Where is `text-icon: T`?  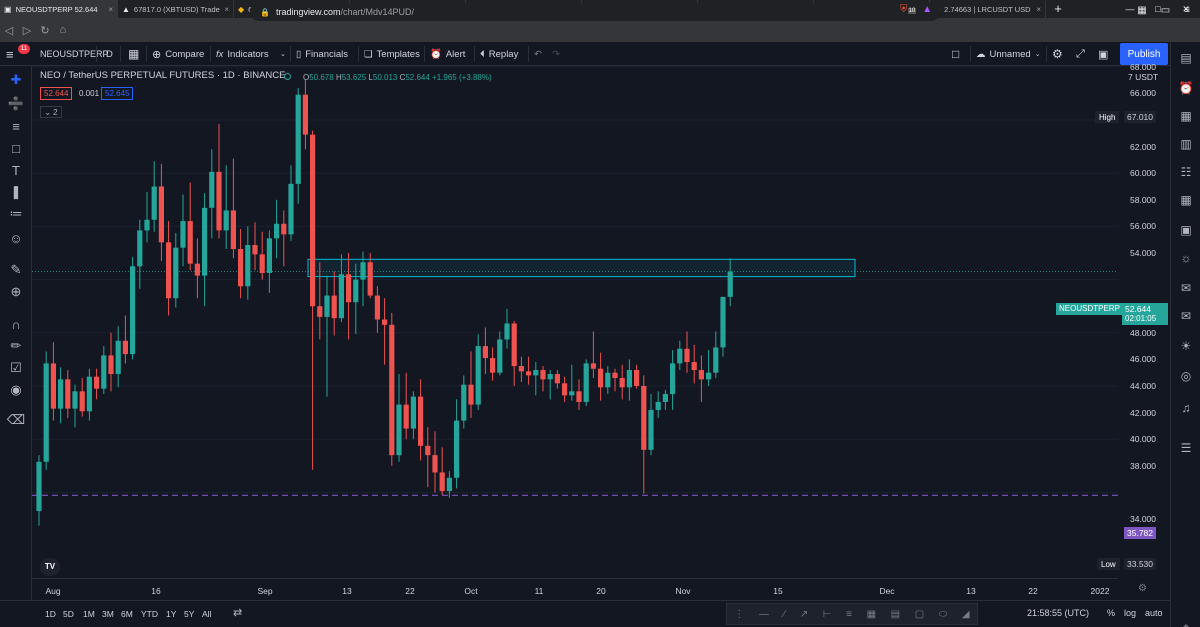
text-icon: T is located at coordinates (16, 170).